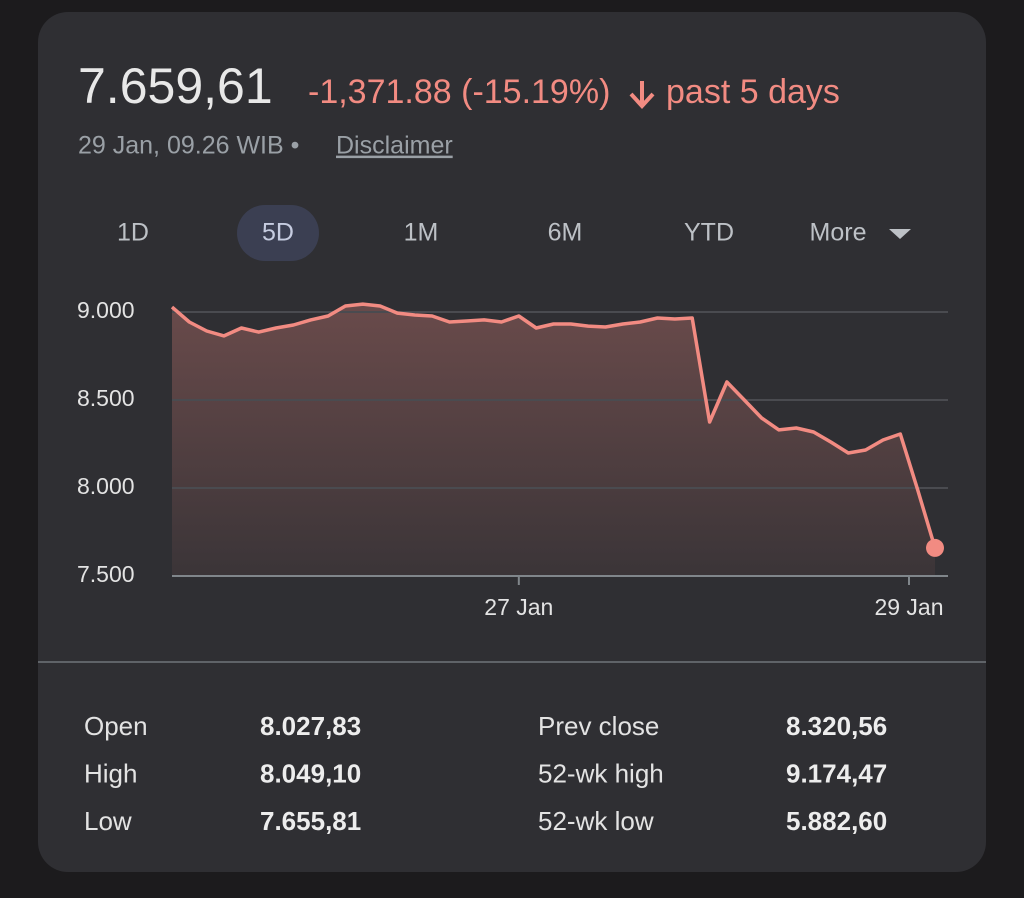 This screenshot has width=1024, height=898. I want to click on x-tick-label: 29 Jan, so click(908, 607).